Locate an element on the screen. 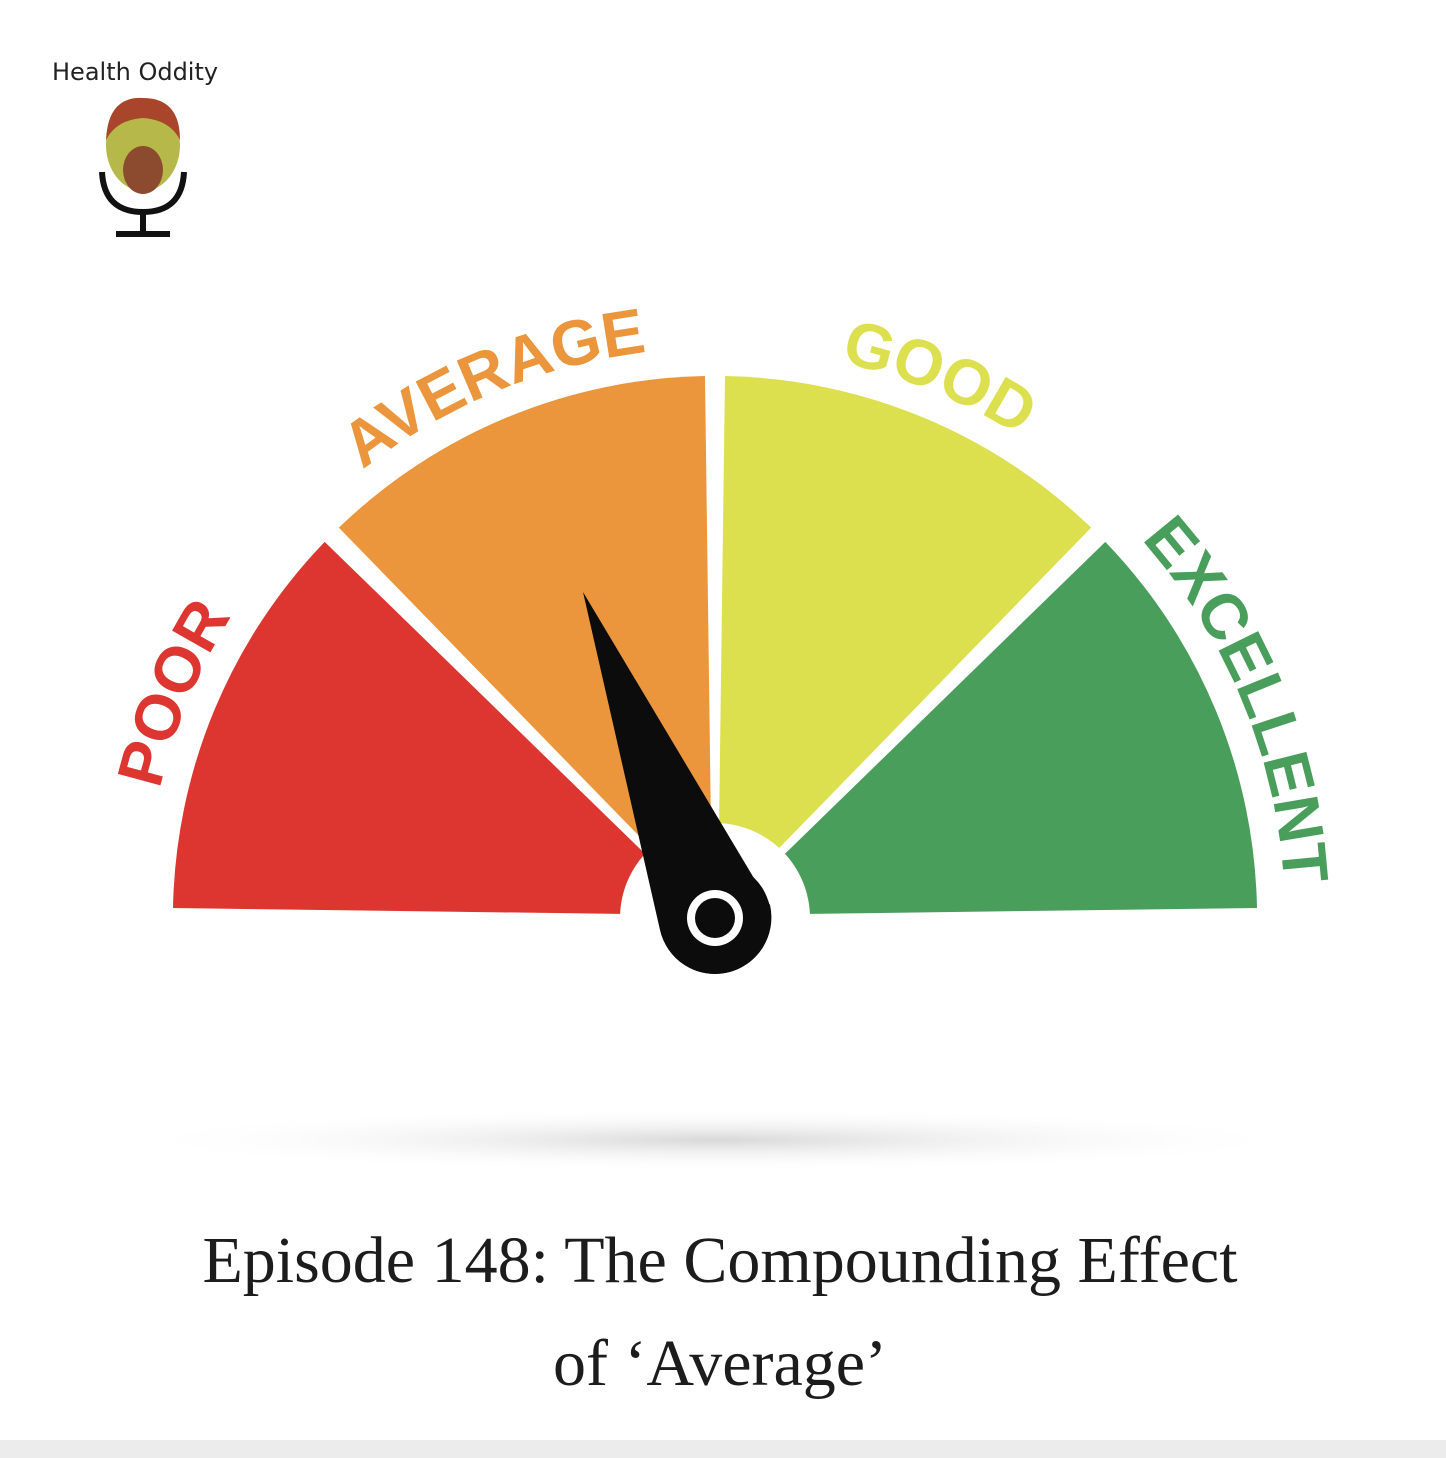  logo: Health Oddity is located at coordinates (135, 147).